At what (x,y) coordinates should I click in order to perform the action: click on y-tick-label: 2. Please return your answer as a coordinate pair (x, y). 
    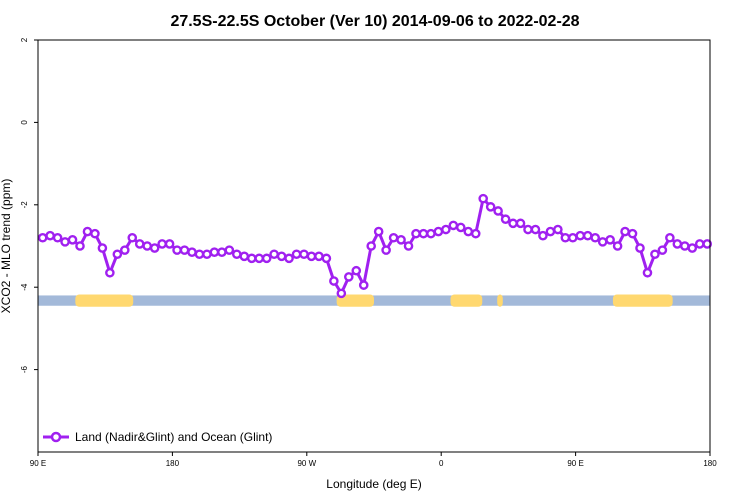
    Looking at the image, I should click on (24, 39).